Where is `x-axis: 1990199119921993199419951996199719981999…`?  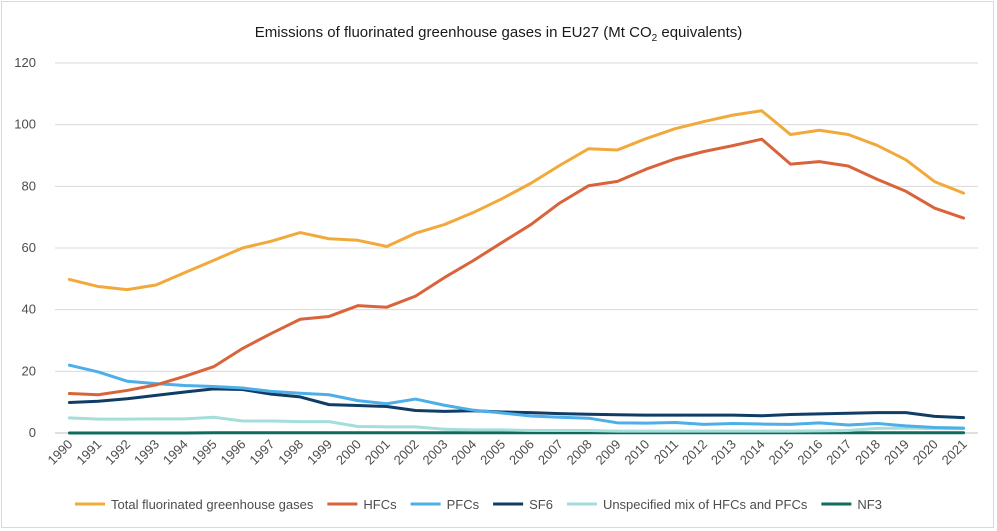 x-axis: 1990199119921993199419951996199719981999… is located at coordinates (511, 450).